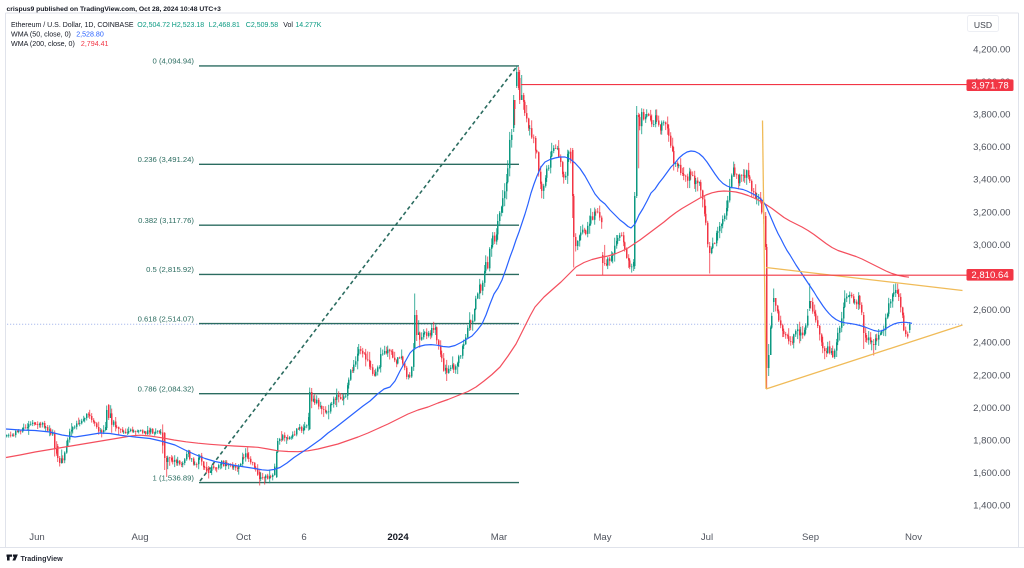 The image size is (1024, 568). I want to click on svg-text: 3,200.00, so click(991, 212).